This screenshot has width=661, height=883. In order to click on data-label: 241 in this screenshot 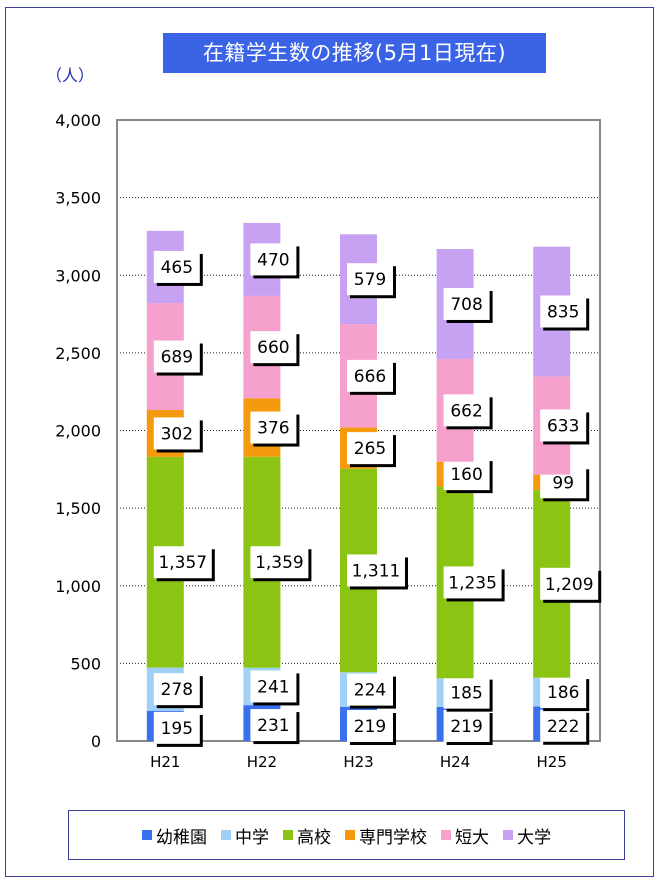, I will do `click(273, 687)`.